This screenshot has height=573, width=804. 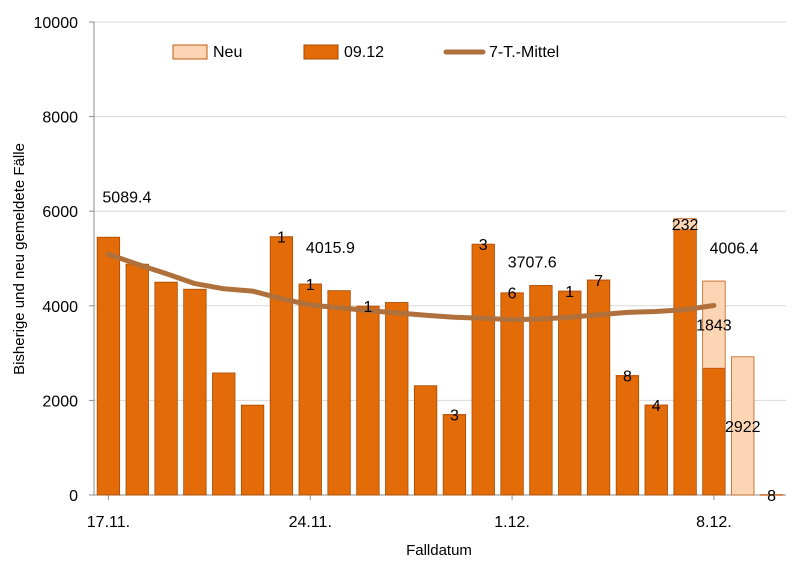 What do you see at coordinates (524, 52) in the screenshot?
I see `legend-label-mean: 7-T.-Mittel` at bounding box center [524, 52].